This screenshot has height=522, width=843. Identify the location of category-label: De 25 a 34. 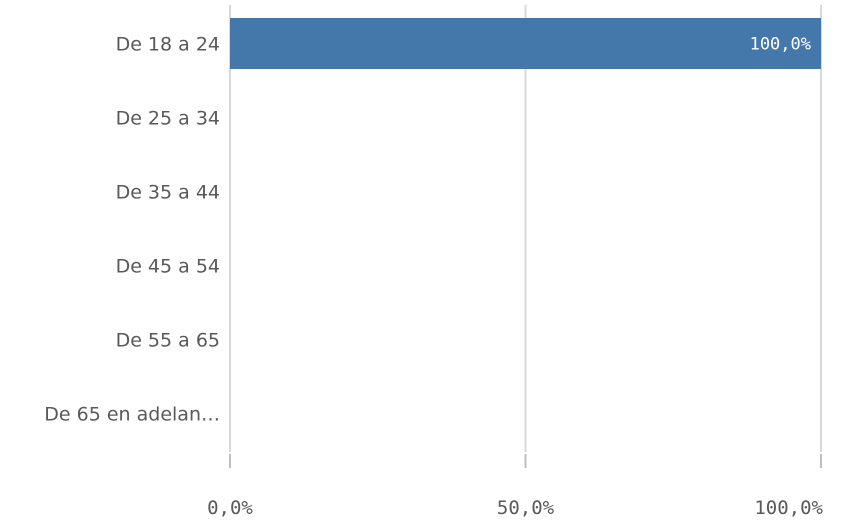
(168, 119).